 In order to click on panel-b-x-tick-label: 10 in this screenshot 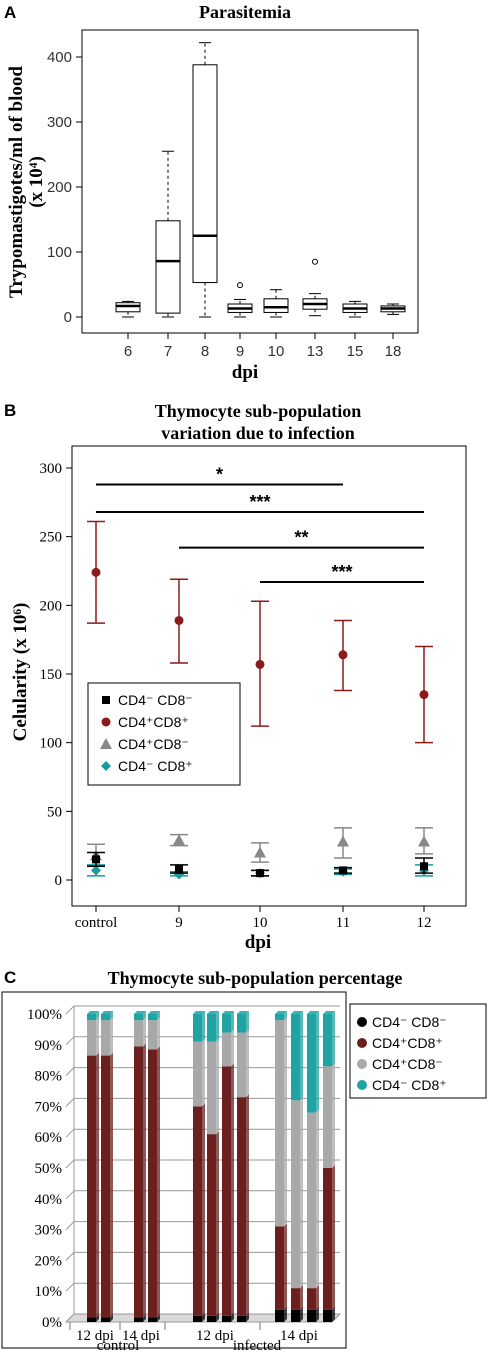, I will do `click(260, 923)`.